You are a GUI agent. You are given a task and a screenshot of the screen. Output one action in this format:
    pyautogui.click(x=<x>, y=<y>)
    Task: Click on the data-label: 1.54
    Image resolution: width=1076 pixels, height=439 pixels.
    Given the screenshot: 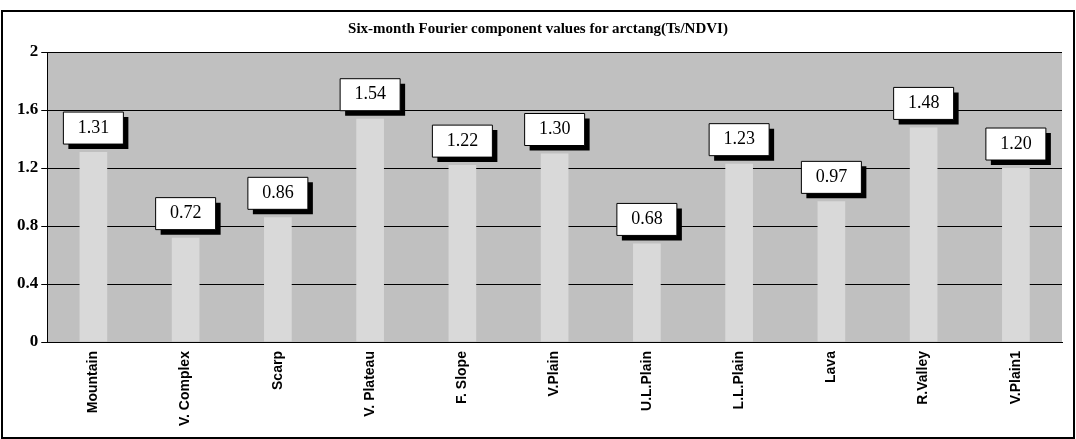 What is the action you would take?
    pyautogui.click(x=370, y=93)
    